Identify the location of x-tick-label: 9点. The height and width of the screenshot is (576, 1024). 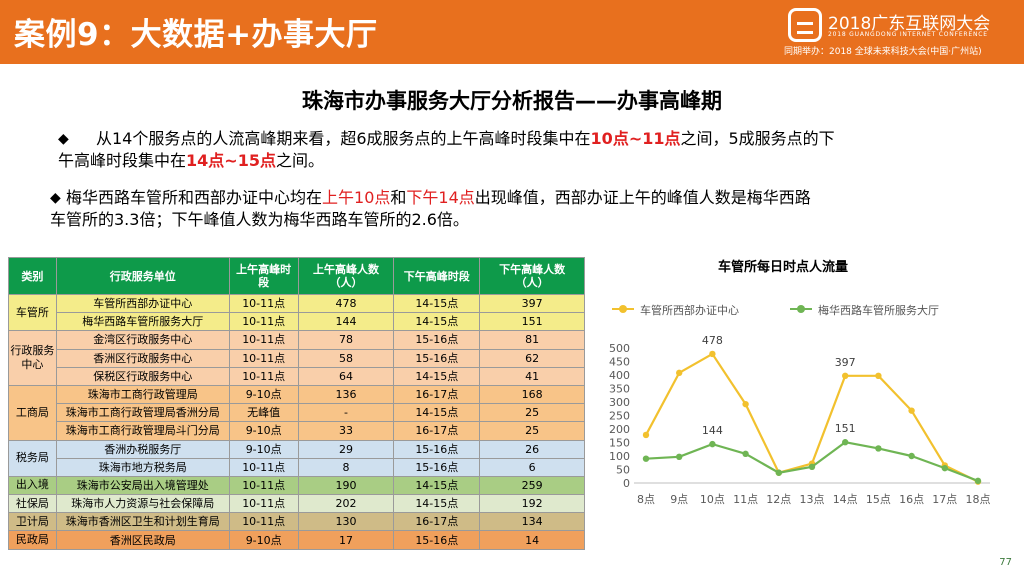
(679, 499).